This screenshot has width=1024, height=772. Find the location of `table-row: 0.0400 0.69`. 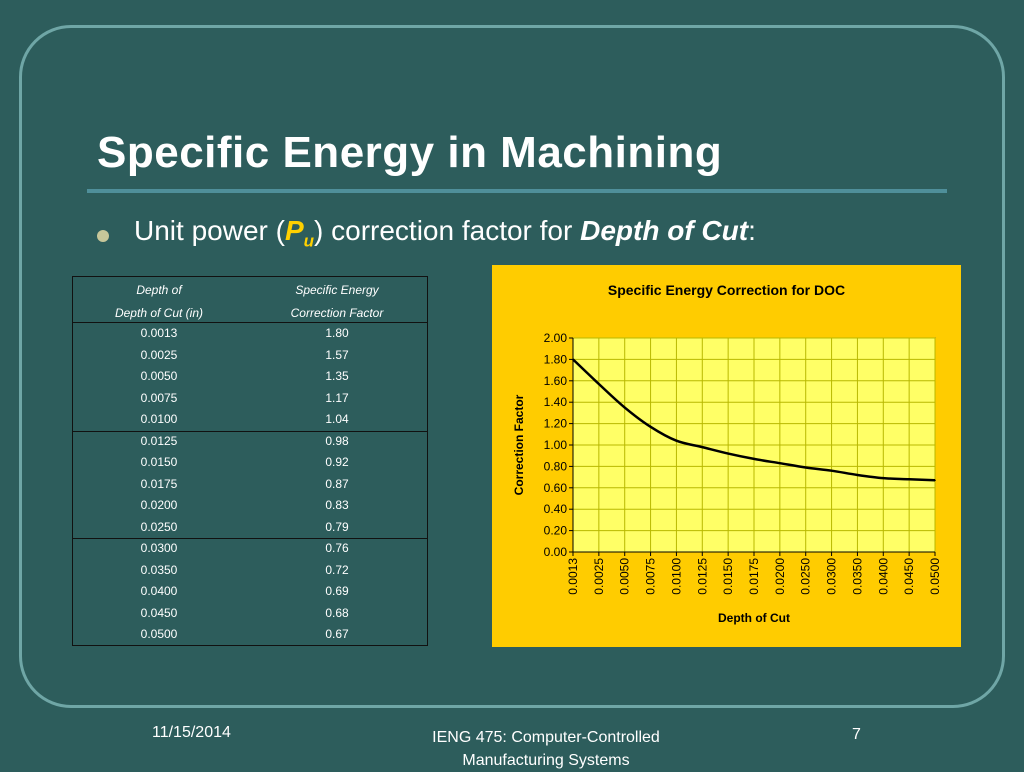

table-row: 0.0400 0.69 is located at coordinates (250, 592).